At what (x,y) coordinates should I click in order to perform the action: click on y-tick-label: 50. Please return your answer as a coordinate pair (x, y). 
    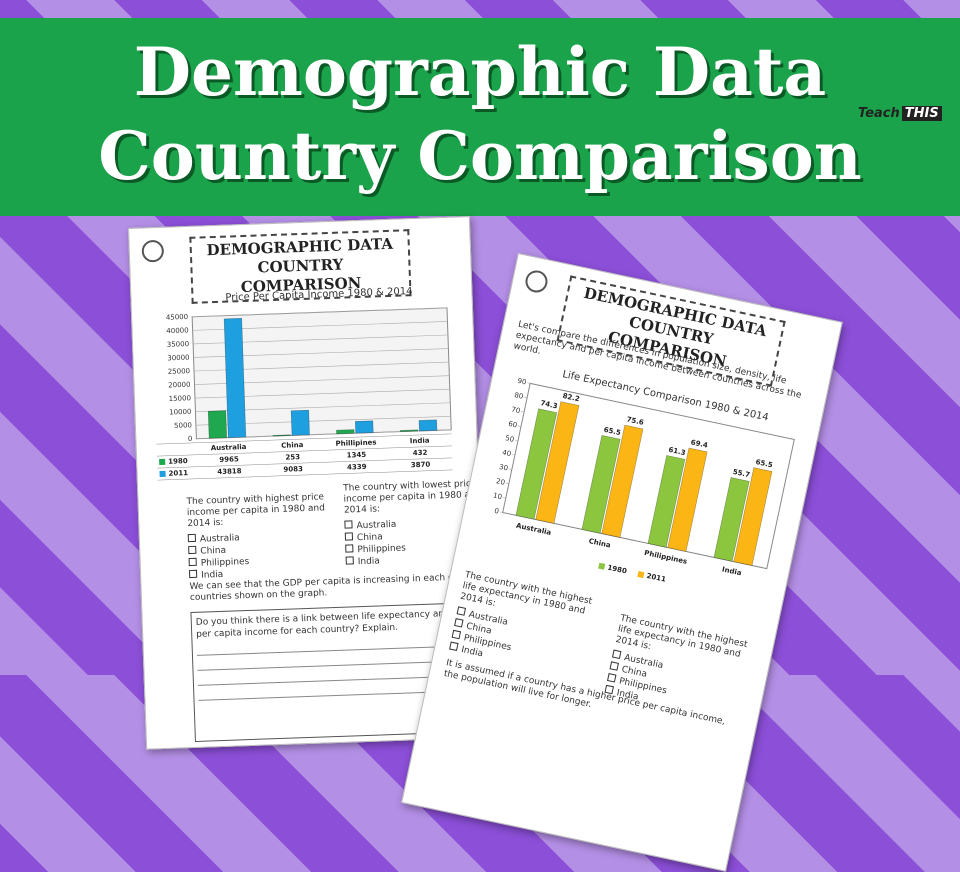
    Looking at the image, I should click on (509, 439).